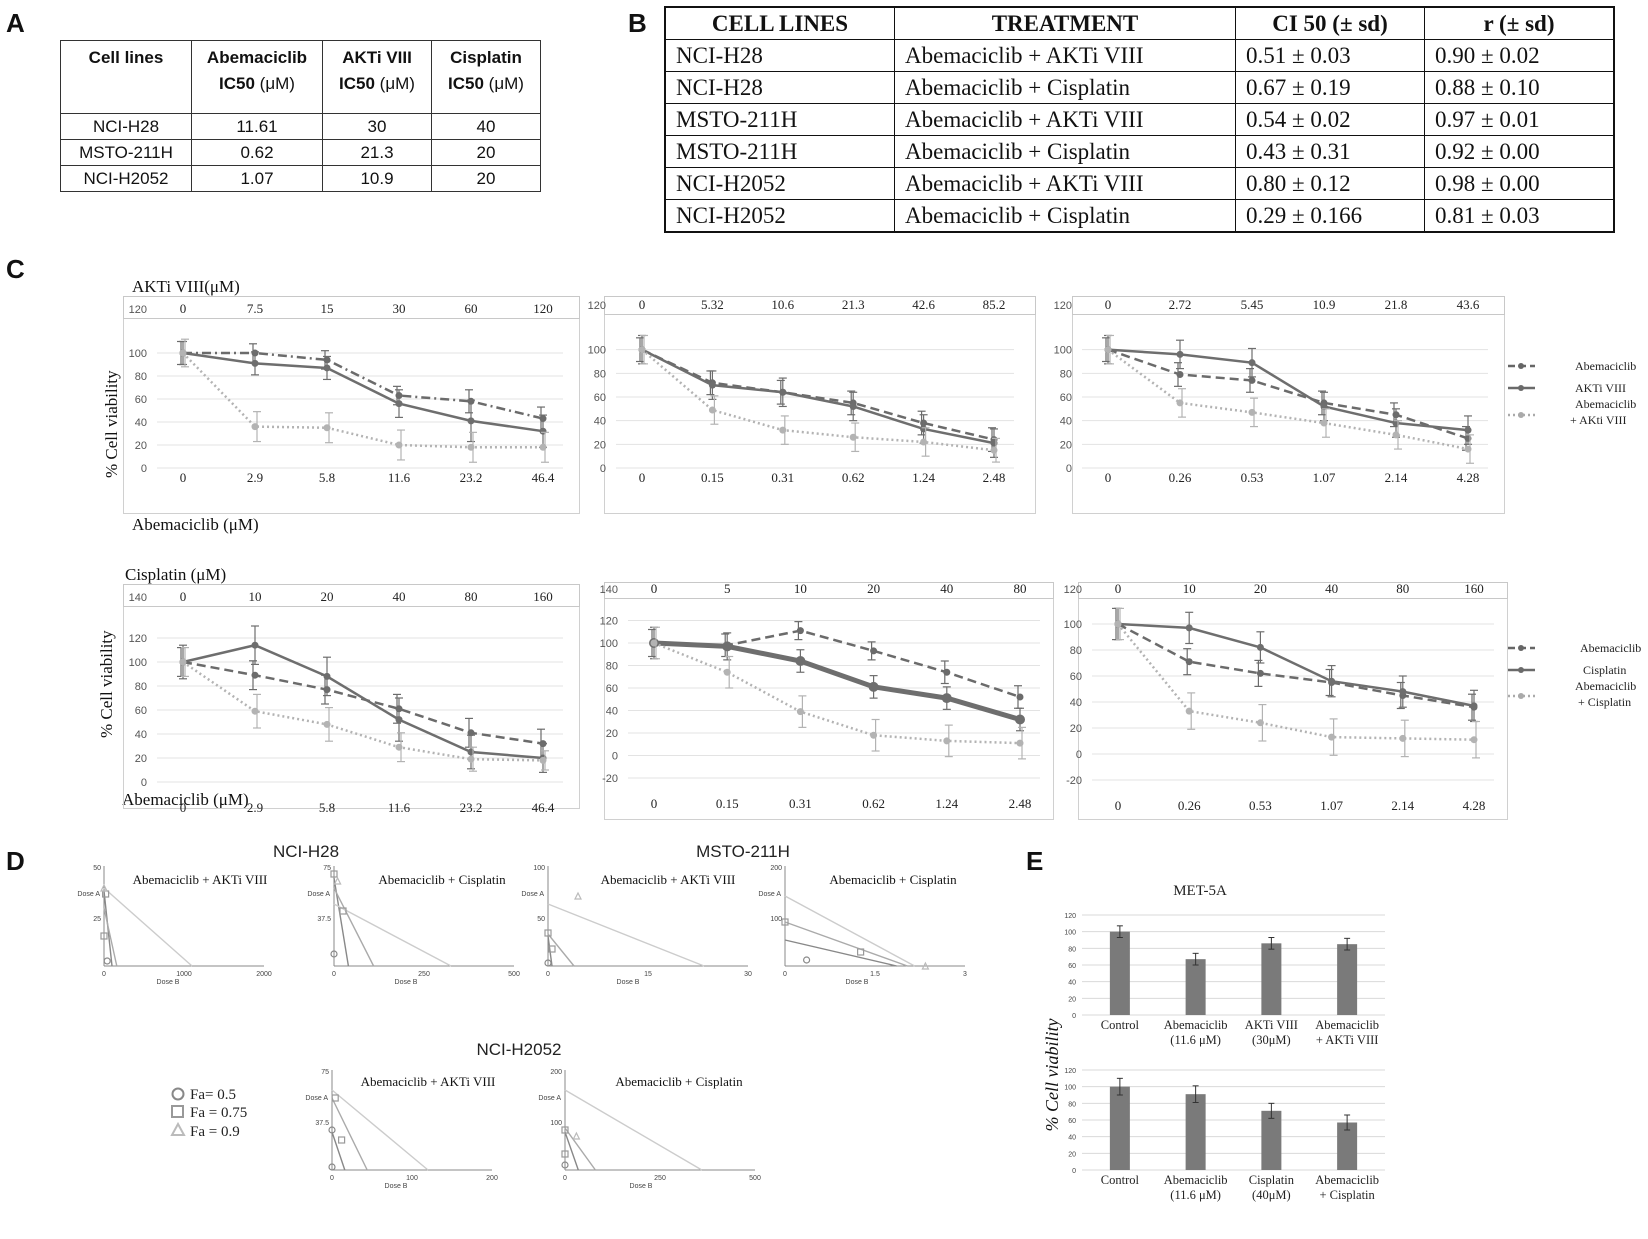 Image resolution: width=1648 pixels, height=1239 pixels. I want to click on y-tick-label: 120, so click(138, 639).